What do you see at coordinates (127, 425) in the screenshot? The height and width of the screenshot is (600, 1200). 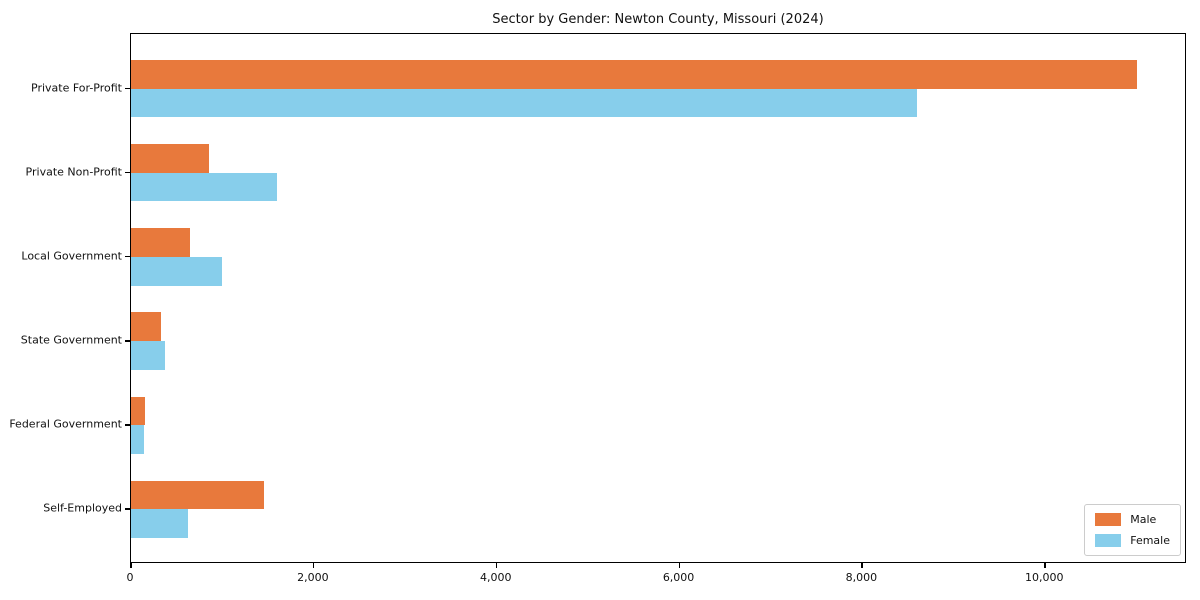 I see `y-tick-federal-government` at bounding box center [127, 425].